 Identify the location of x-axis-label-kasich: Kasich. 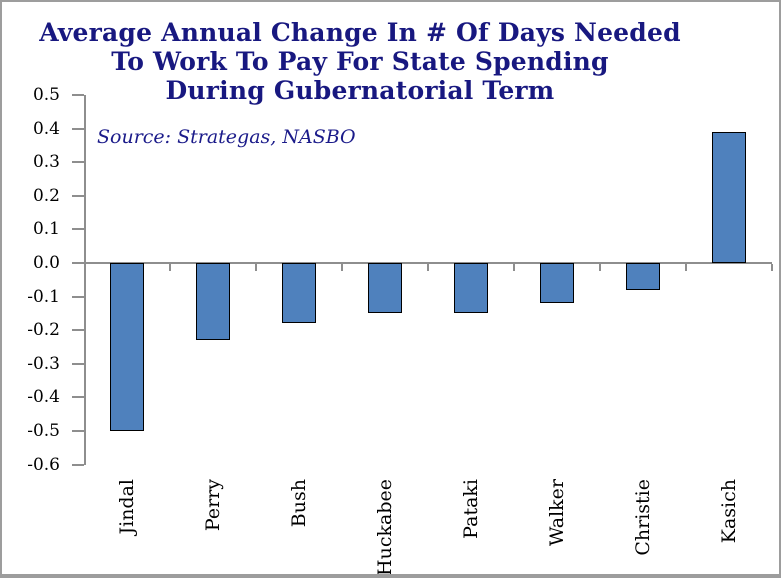
(729, 511).